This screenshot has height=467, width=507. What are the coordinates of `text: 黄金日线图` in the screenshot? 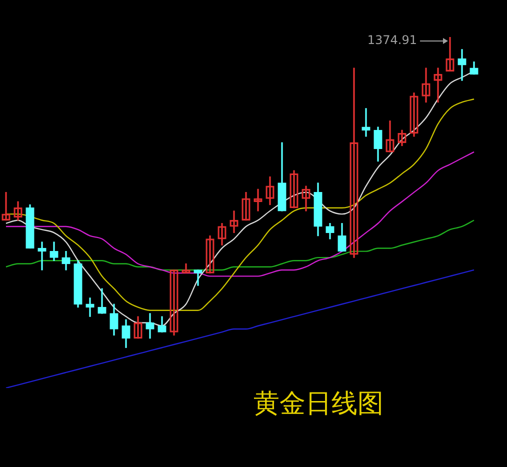 It's located at (318, 404).